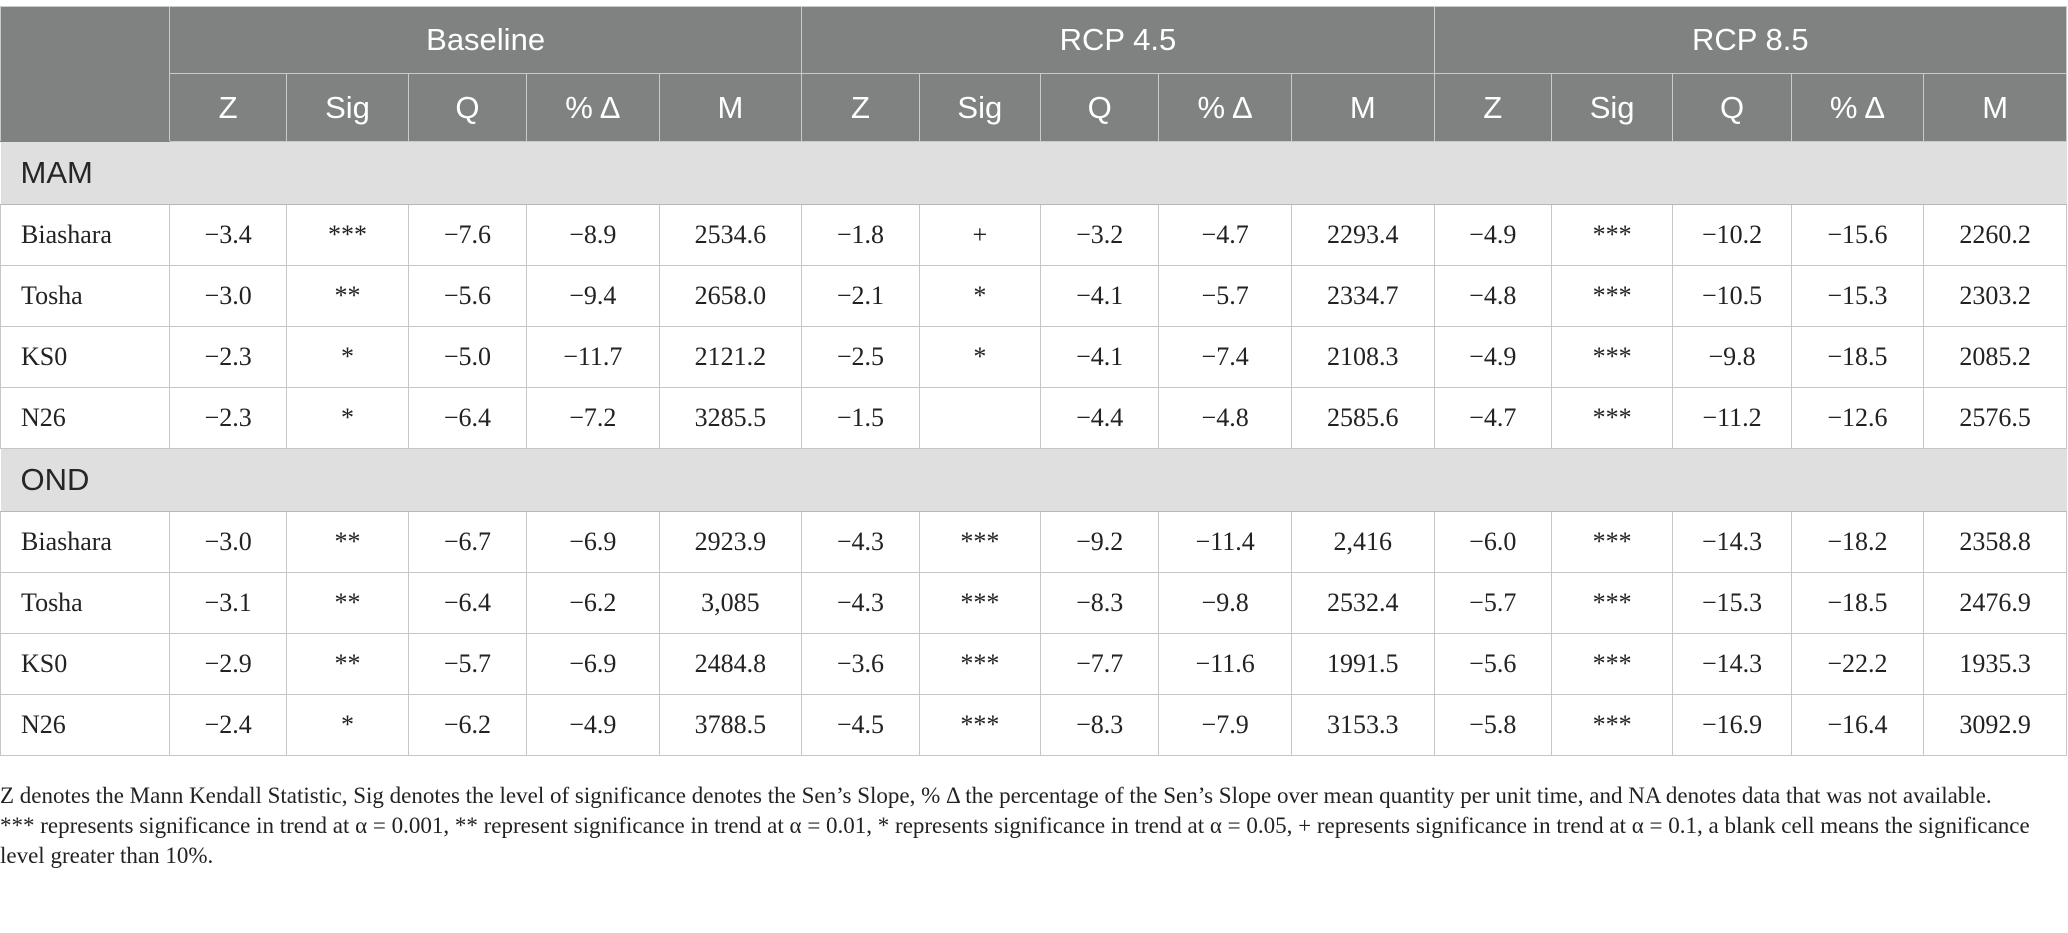  What do you see at coordinates (860, 357) in the screenshot?
I see `cell-z: −2.5` at bounding box center [860, 357].